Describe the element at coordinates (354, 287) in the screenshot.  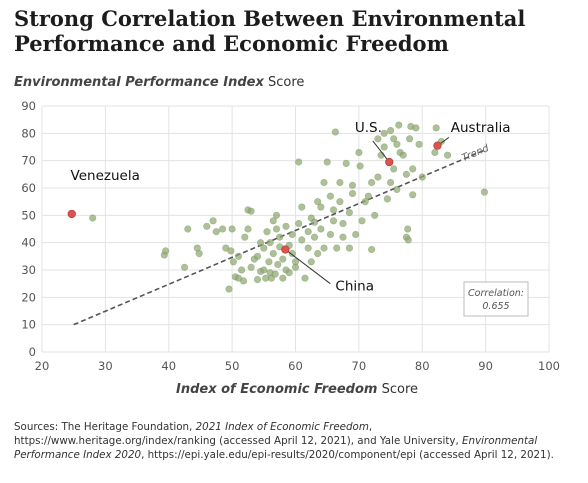
I see `highlight-label: China` at that location.